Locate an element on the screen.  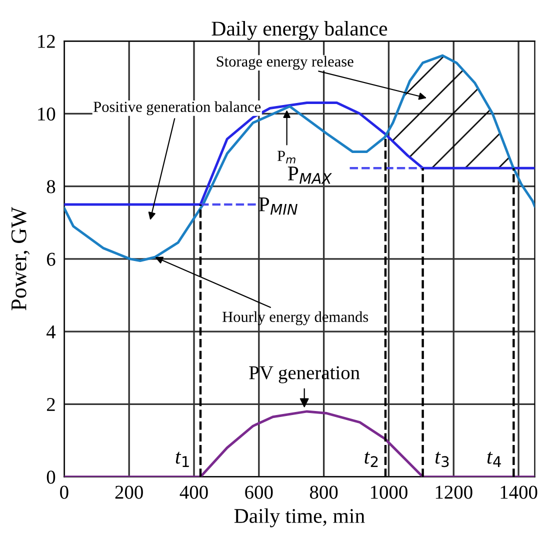
x-tick-label: 600 is located at coordinates (259, 492).